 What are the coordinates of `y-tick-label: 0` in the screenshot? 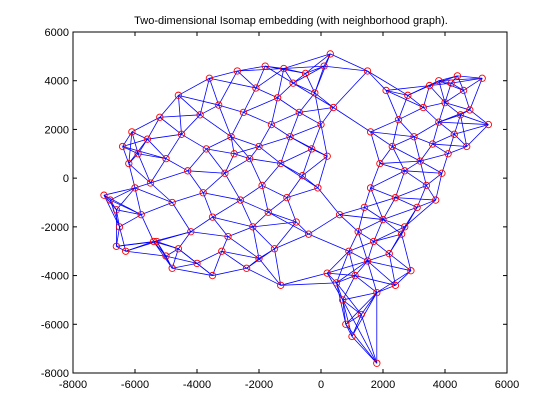 It's located at (66, 179).